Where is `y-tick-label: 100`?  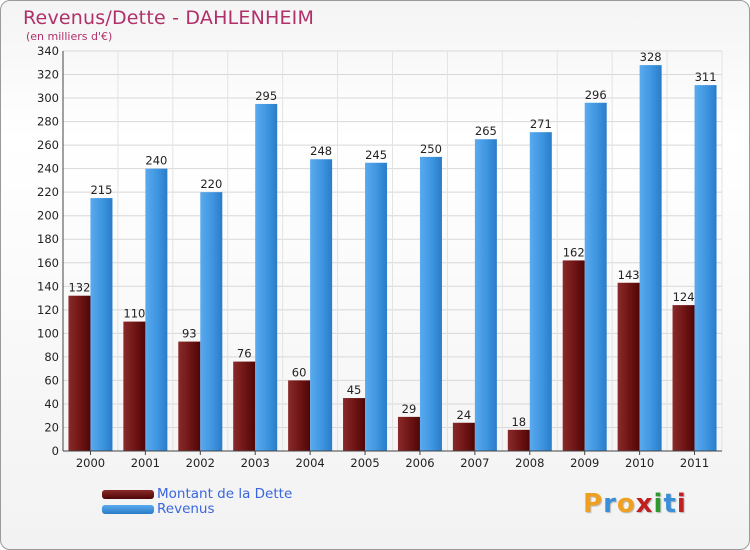
y-tick-label: 100 is located at coordinates (48, 333).